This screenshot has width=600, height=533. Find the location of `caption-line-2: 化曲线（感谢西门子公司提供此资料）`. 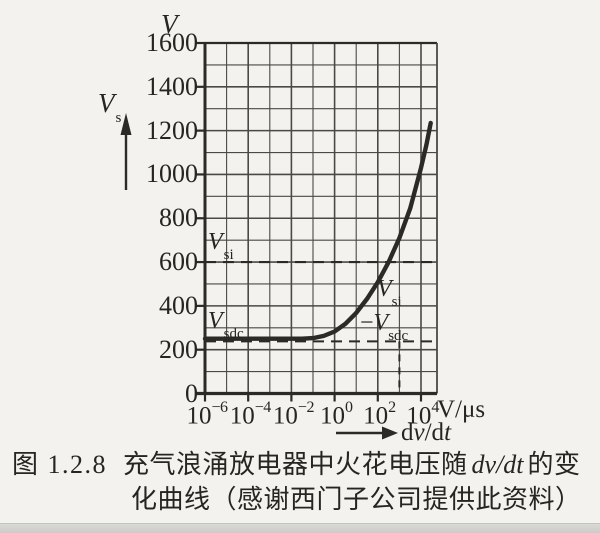

caption-line-2: 化曲线（感谢西门子公司提供此资料） is located at coordinates (356, 499).